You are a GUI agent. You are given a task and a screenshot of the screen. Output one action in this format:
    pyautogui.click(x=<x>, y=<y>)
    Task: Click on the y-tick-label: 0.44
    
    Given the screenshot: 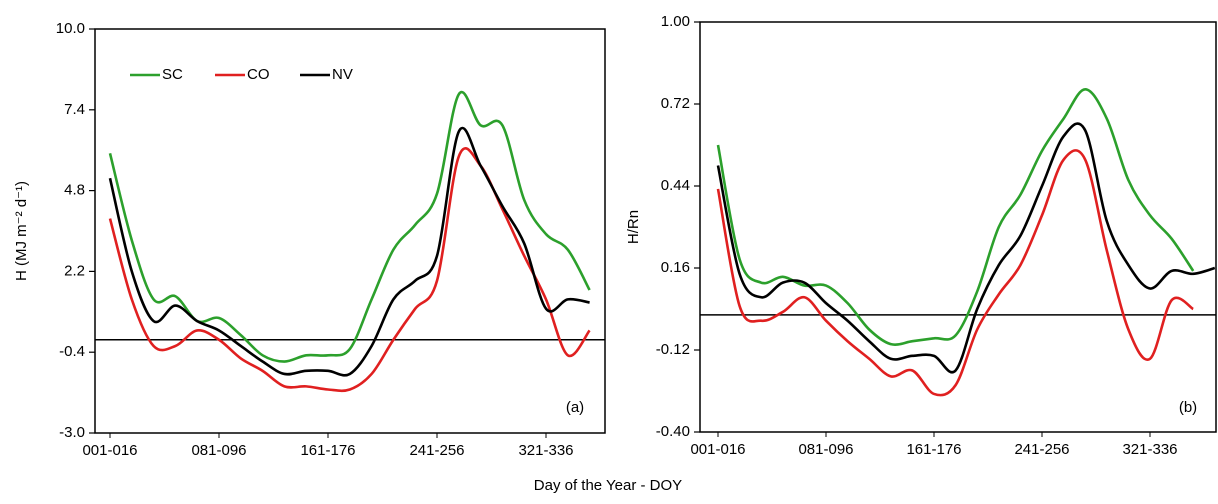 What is the action you would take?
    pyautogui.click(x=675, y=185)
    